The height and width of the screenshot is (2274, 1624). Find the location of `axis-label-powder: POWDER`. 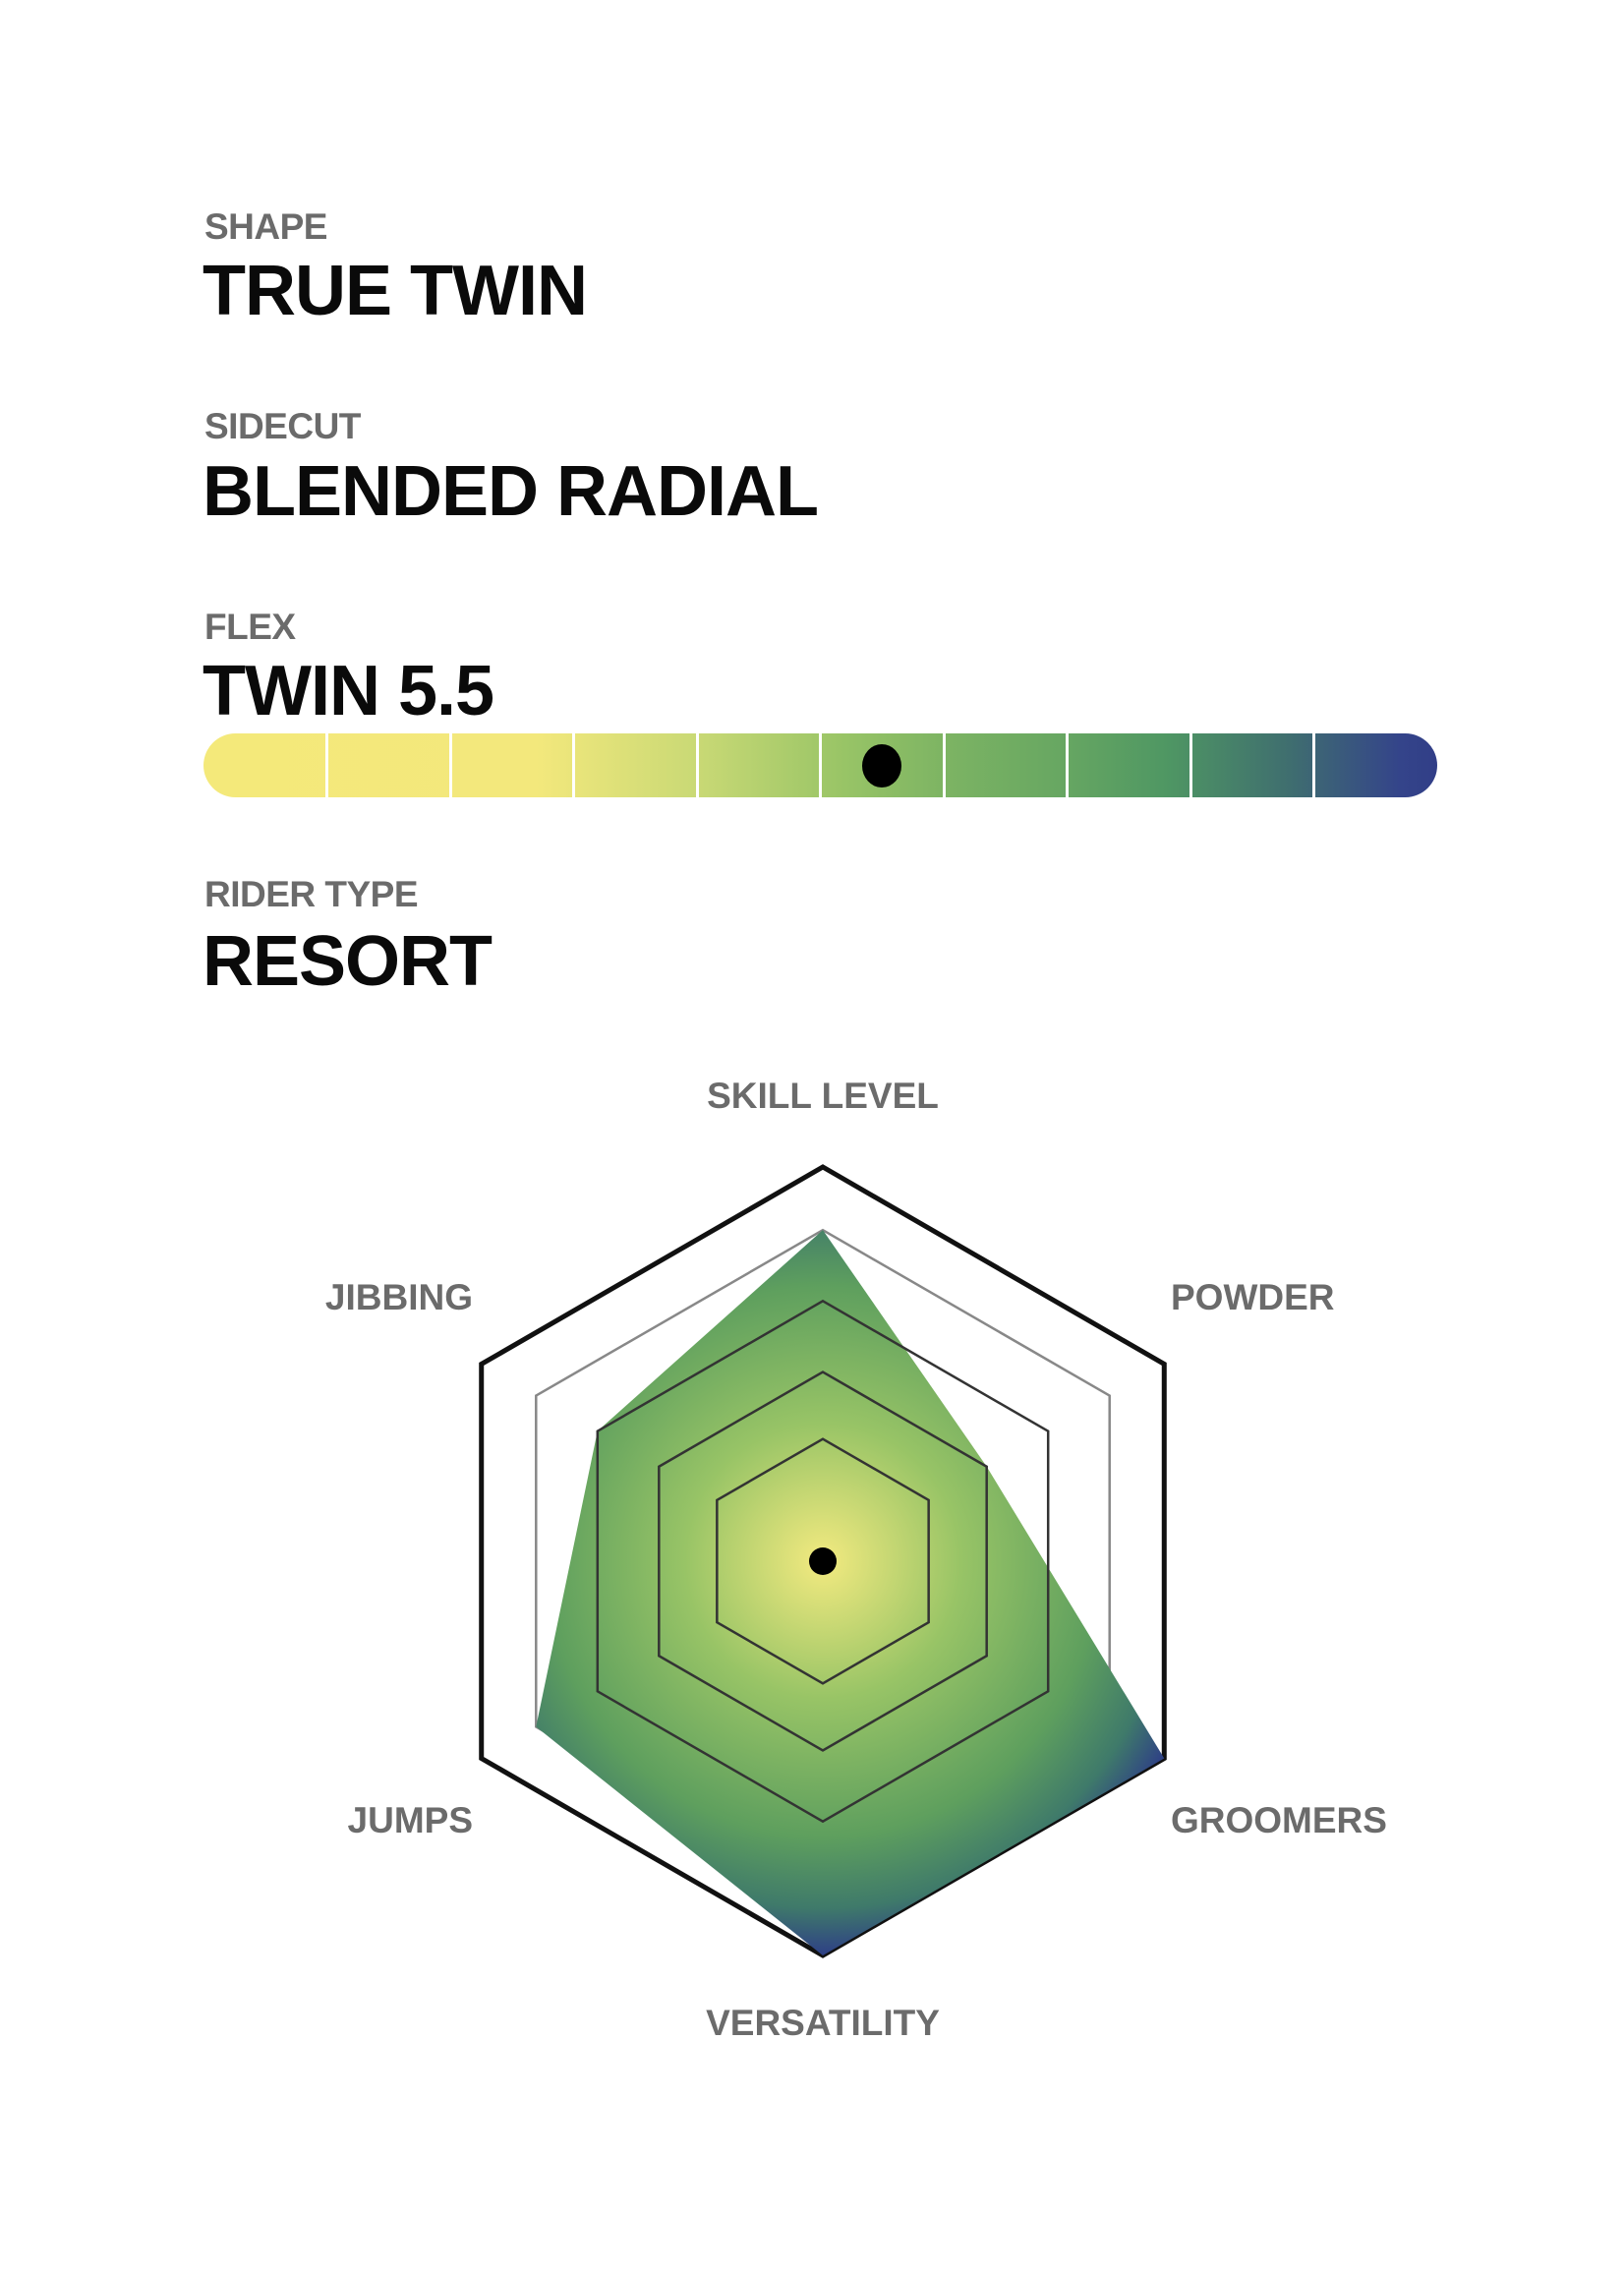

axis-label-powder: POWDER is located at coordinates (1253, 1297).